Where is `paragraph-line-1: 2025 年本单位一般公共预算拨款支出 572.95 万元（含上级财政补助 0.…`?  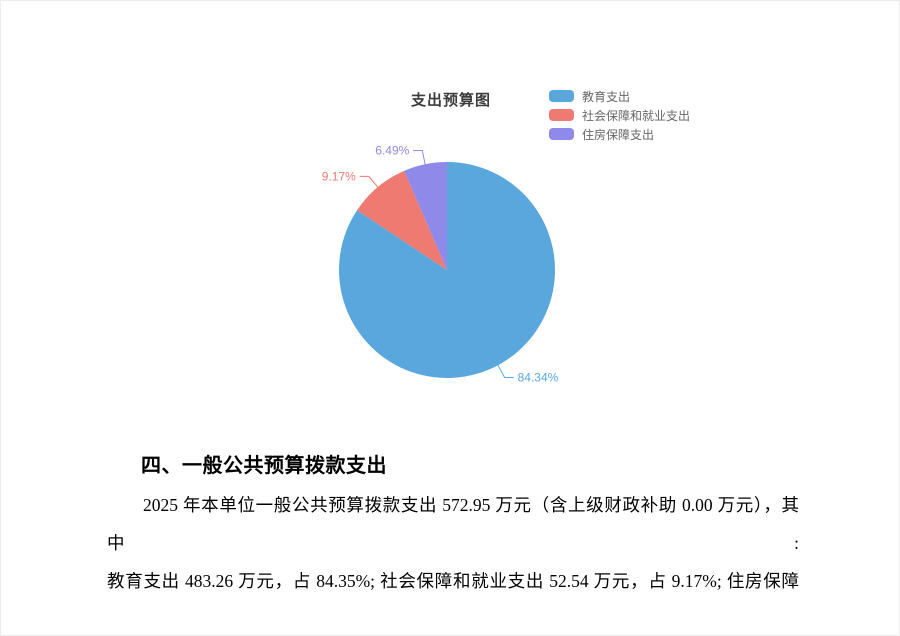 paragraph-line-1: 2025 年本单位一般公共预算拨款支出 572.95 万元（含上级财政补助 0.… is located at coordinates (453, 524).